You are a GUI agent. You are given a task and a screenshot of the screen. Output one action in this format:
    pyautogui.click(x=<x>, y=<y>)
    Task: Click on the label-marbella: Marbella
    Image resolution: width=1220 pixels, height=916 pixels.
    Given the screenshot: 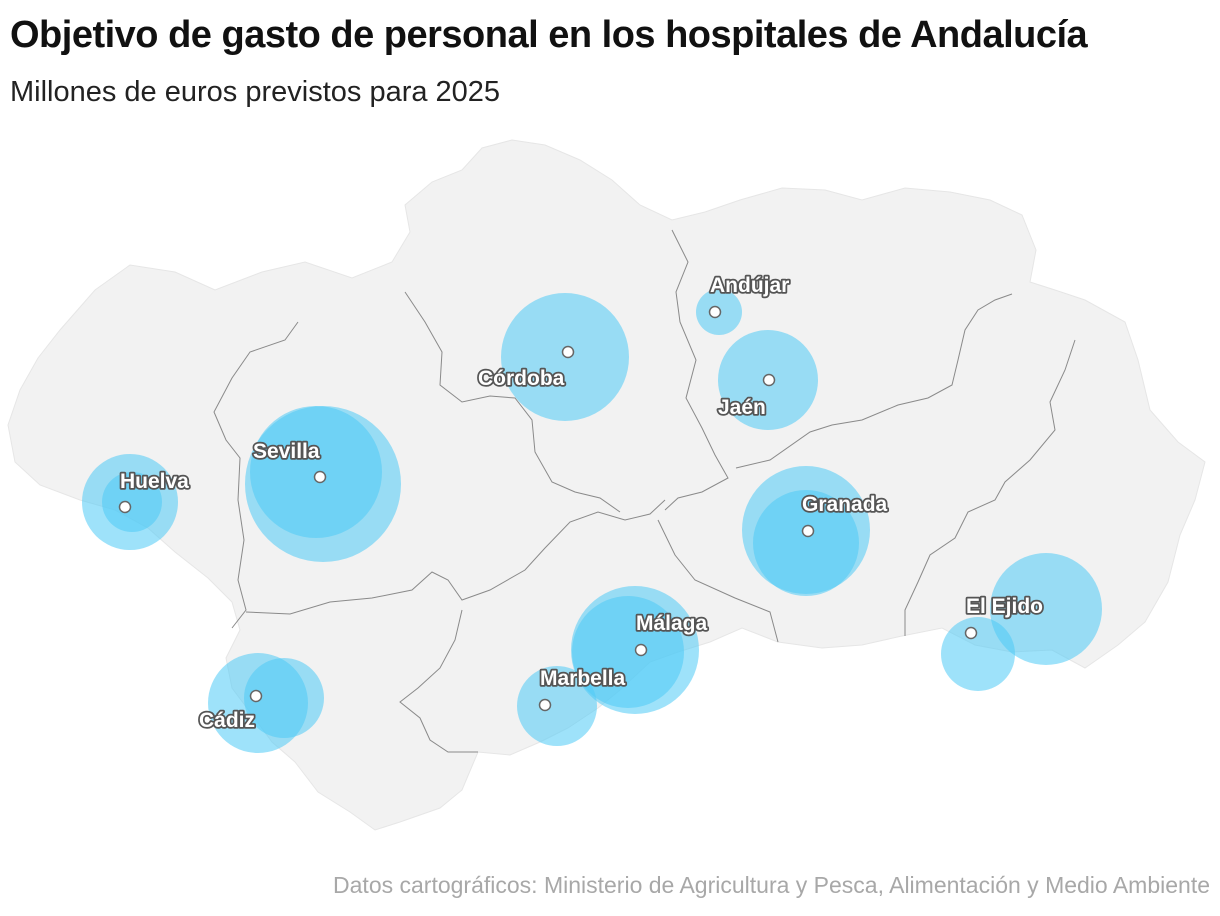 What is the action you would take?
    pyautogui.click(x=583, y=678)
    